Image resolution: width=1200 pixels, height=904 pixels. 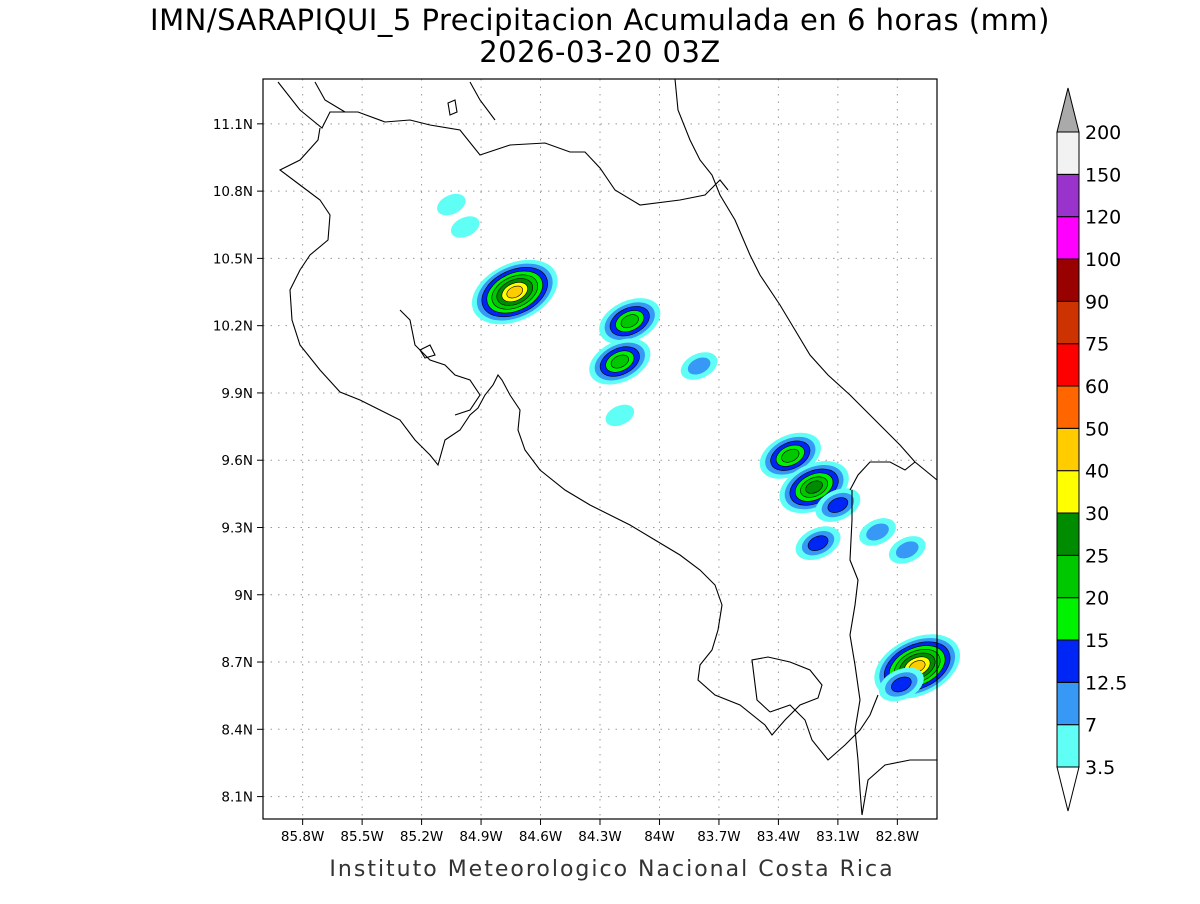 What do you see at coordinates (1106, 683) in the screenshot?
I see `colorbar-label: 12.5` at bounding box center [1106, 683].